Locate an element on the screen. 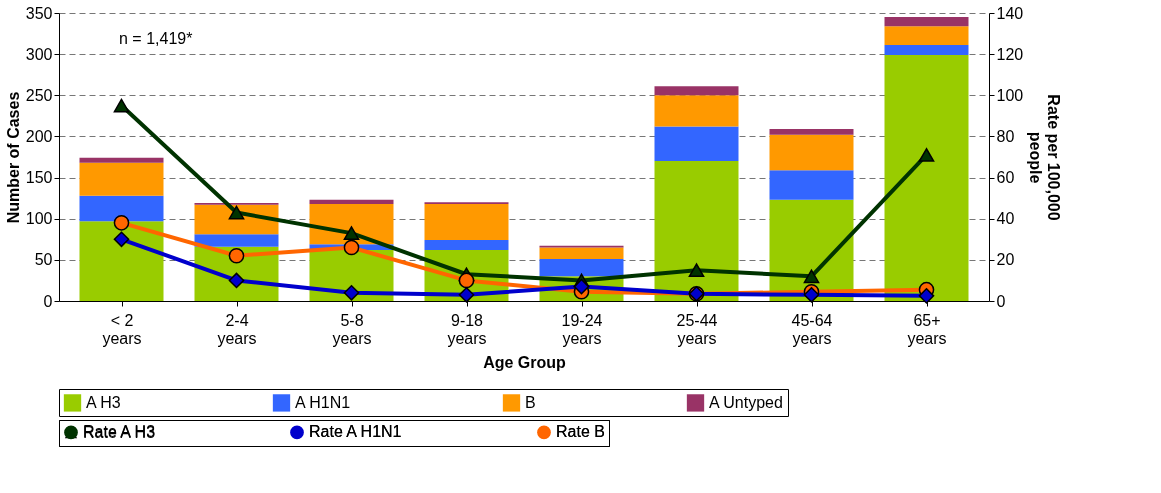  x-axis-title: Age Group is located at coordinates (525, 362).